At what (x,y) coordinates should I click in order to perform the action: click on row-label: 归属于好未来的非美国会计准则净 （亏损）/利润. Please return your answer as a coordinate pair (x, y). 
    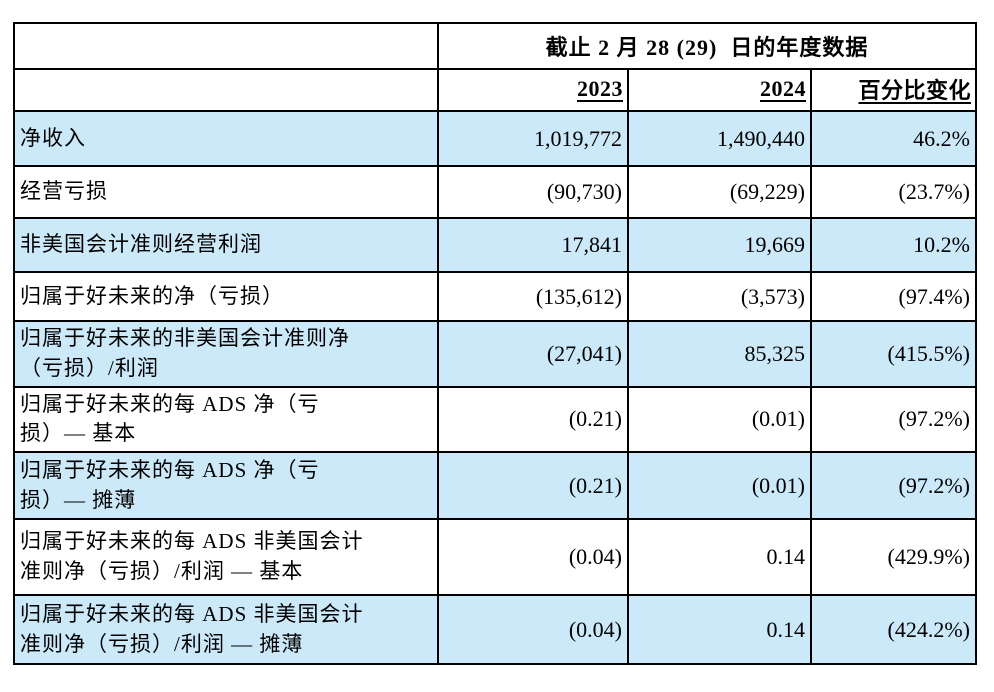
    Looking at the image, I should click on (226, 354).